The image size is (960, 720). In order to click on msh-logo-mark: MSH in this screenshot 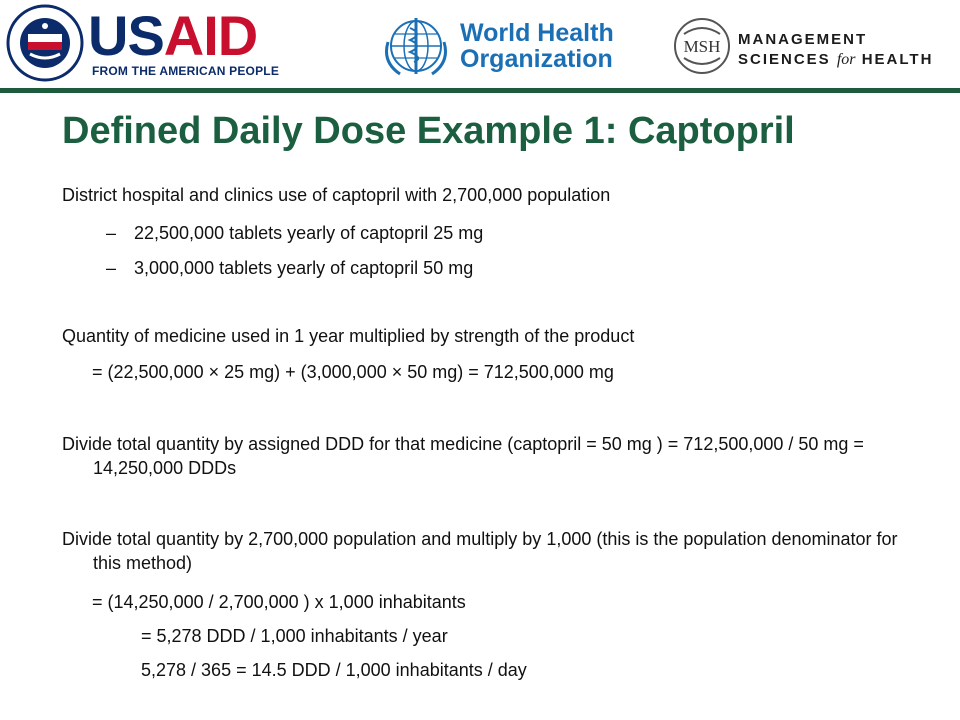, I will do `click(702, 46)`.